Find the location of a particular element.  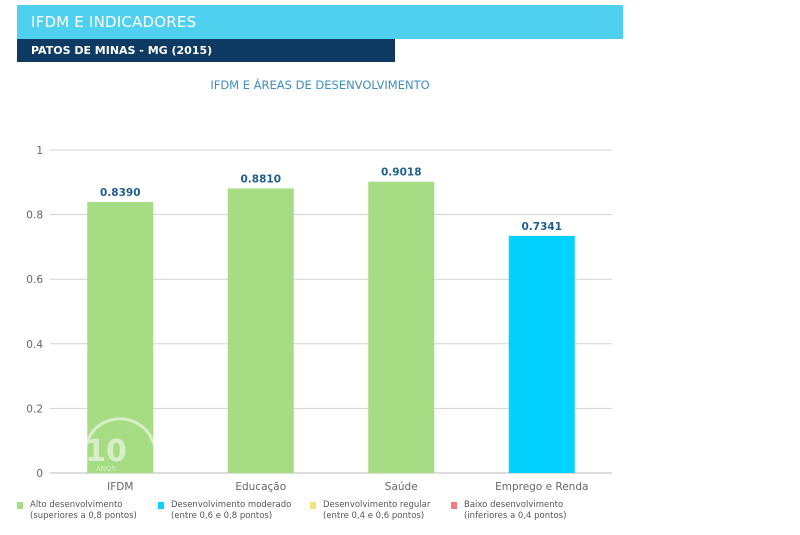

legend-label-alto: Alto desenvolvimento is located at coordinates (76, 505).